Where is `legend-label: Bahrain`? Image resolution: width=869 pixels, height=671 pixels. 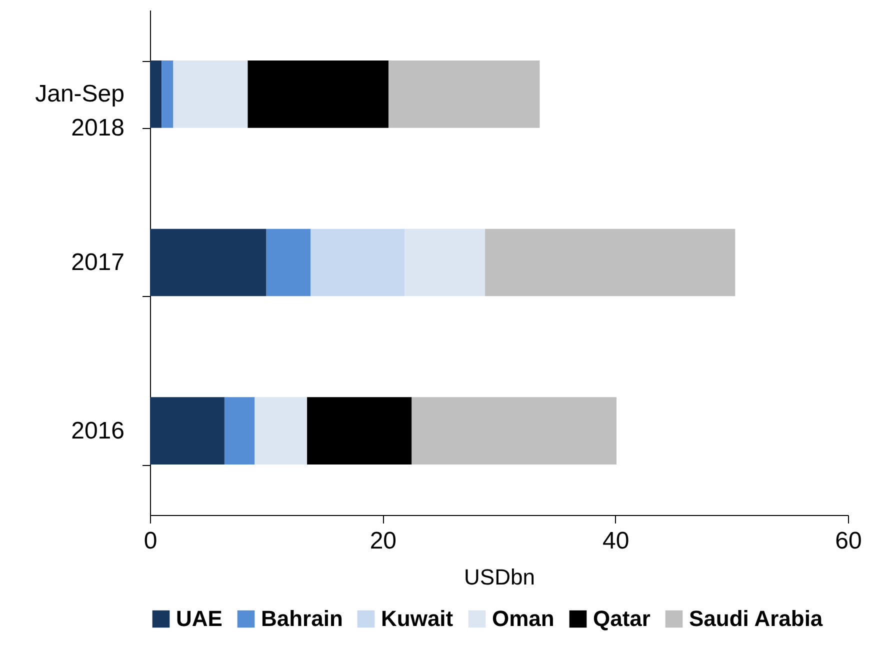
legend-label: Bahrain is located at coordinates (302, 618).